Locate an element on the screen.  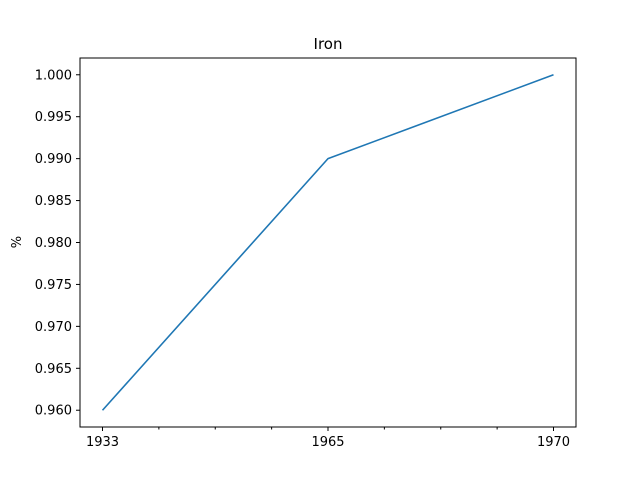
y-tick-label: 1.000 is located at coordinates (53, 75).